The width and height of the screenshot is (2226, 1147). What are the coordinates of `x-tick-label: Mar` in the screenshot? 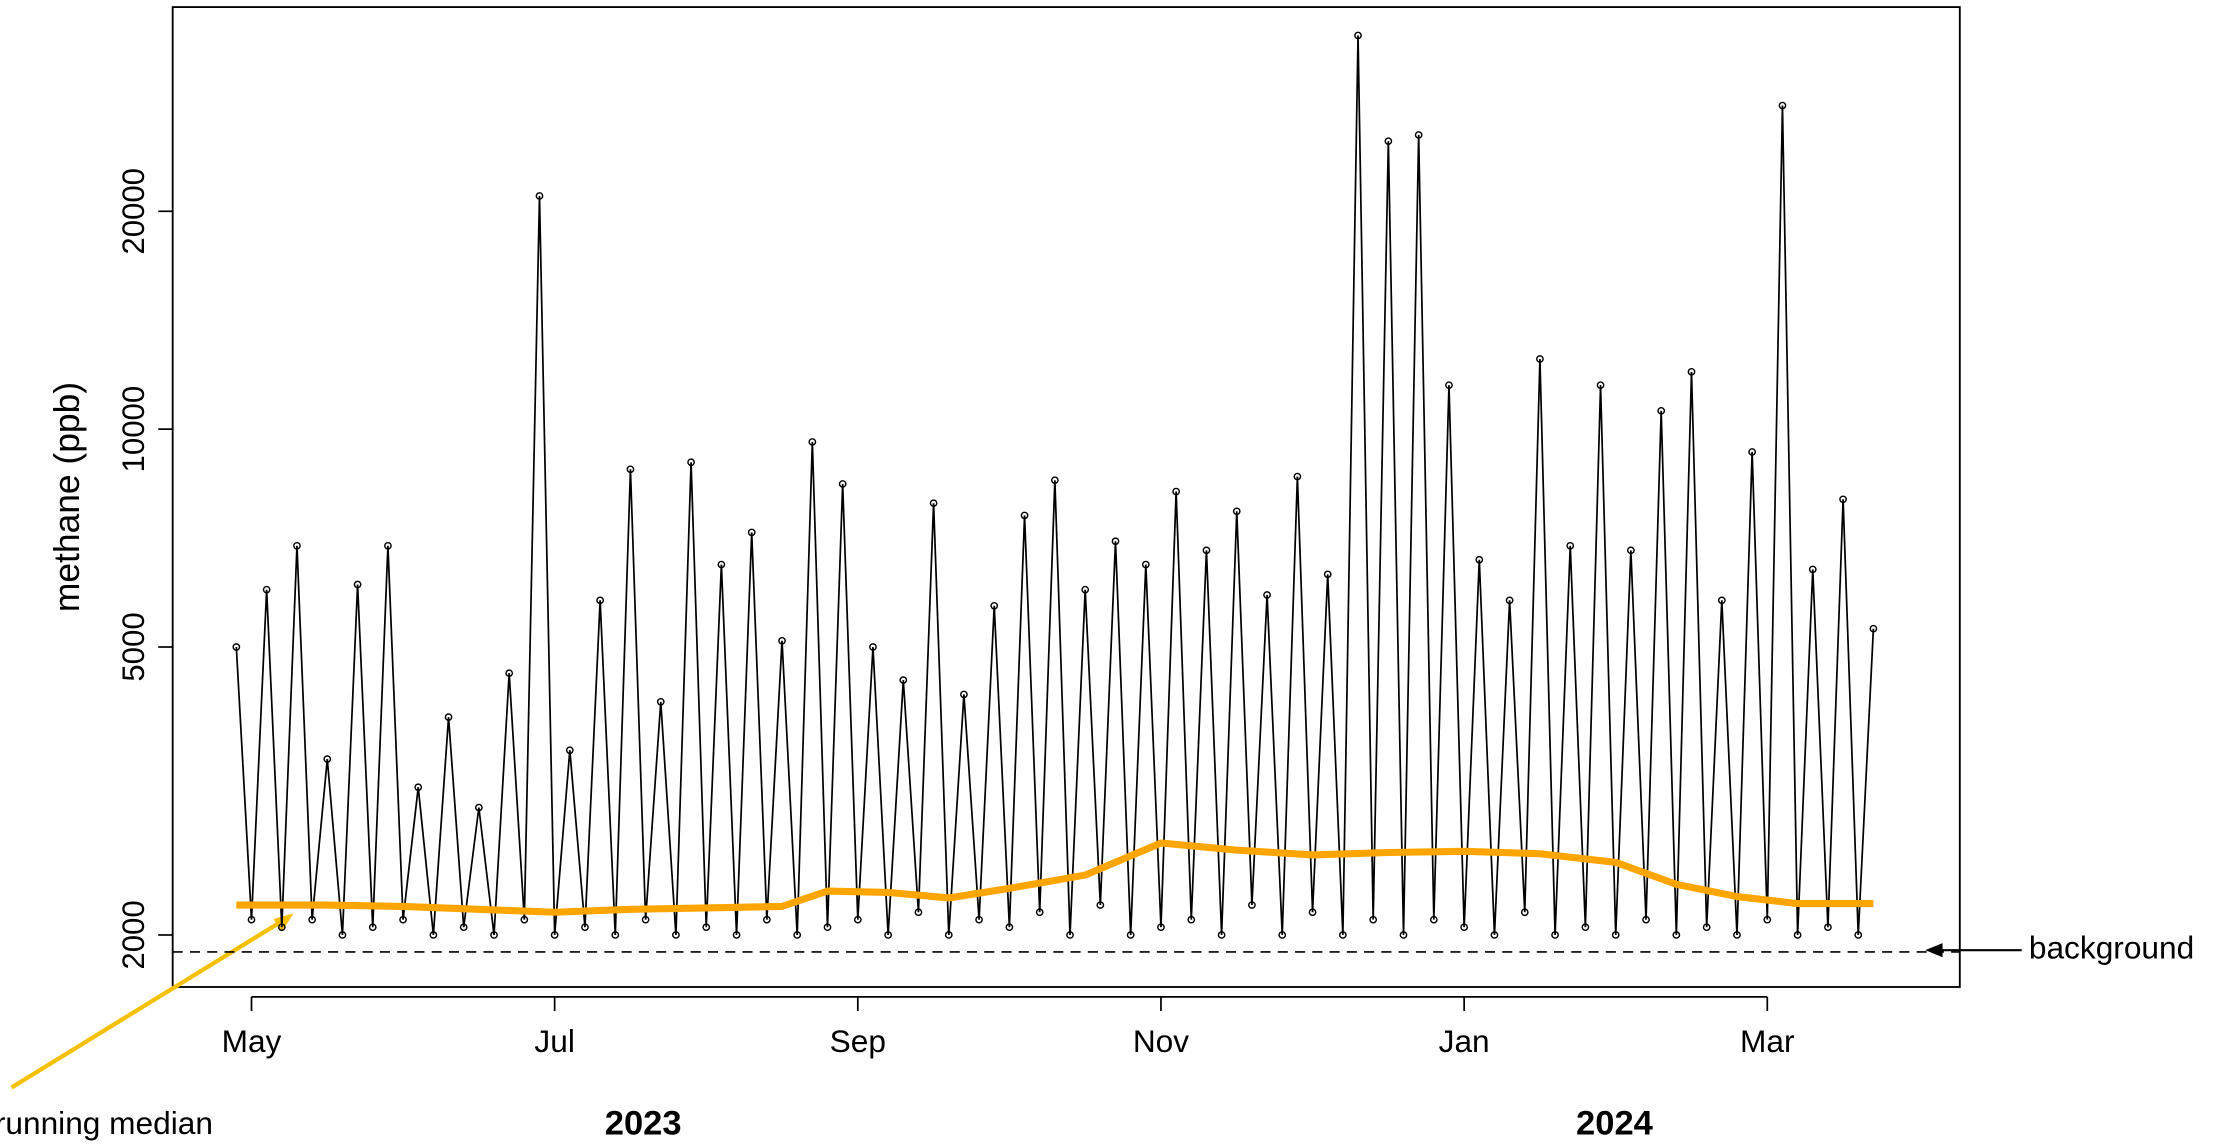 It's located at (1767, 1041).